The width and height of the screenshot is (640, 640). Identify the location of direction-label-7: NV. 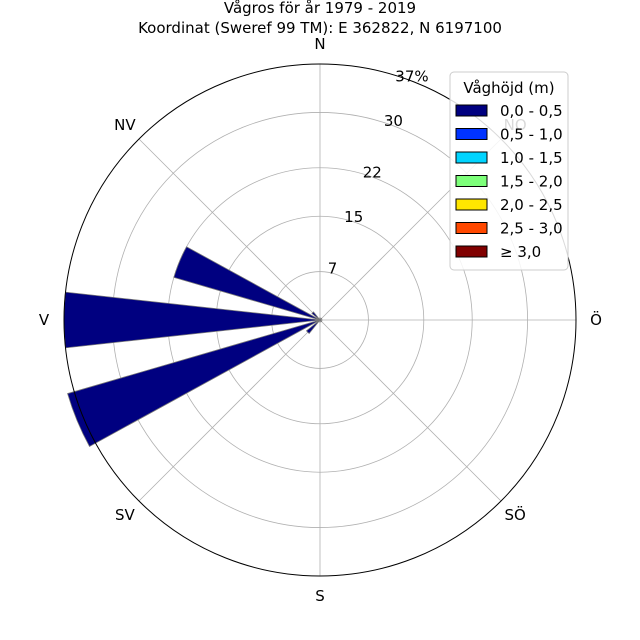
(125, 125).